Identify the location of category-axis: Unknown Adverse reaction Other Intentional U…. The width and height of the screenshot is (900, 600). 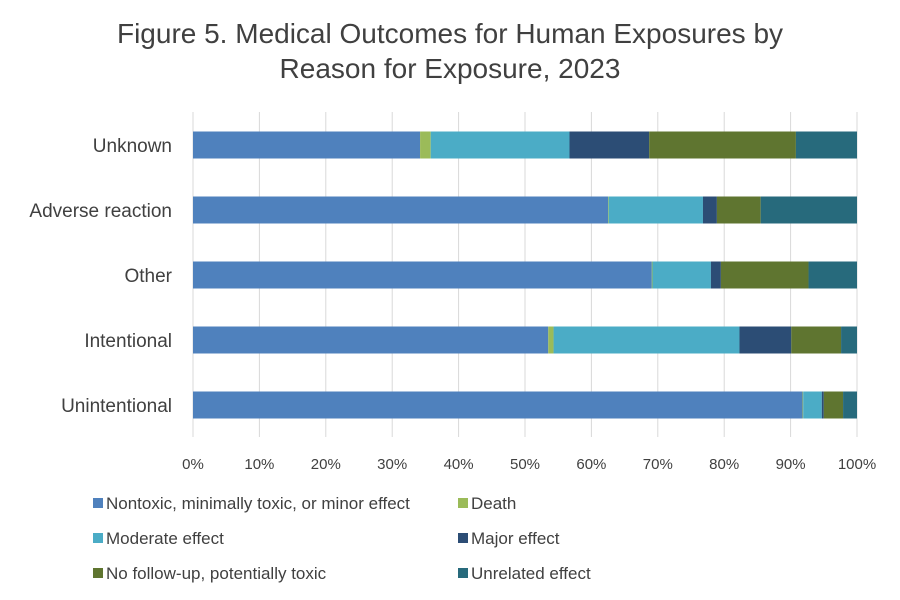
(100, 276).